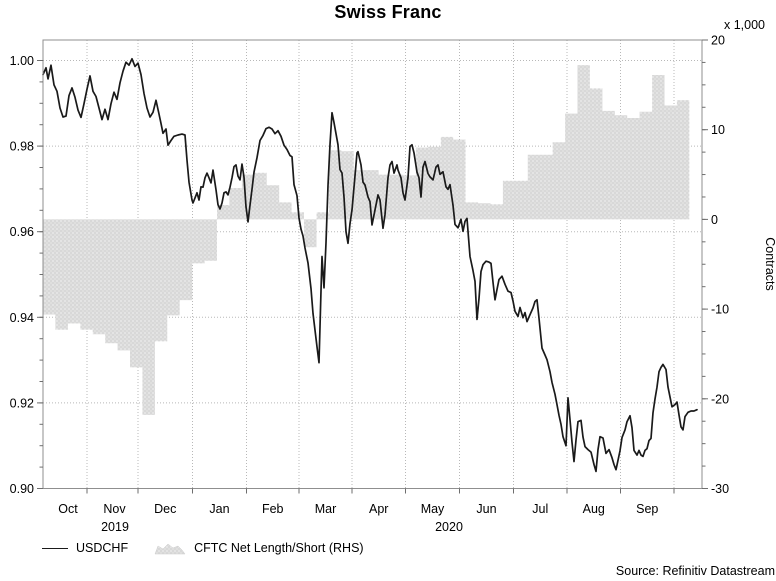 Image resolution: width=776 pixels, height=581 pixels. I want to click on month-label: Feb, so click(273, 509).